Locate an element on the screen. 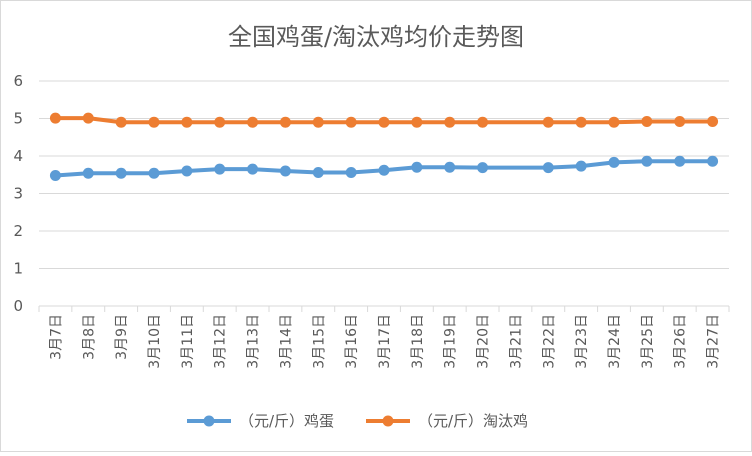 The width and height of the screenshot is (752, 456). x-tick-label: 3月23日 is located at coordinates (582, 341).